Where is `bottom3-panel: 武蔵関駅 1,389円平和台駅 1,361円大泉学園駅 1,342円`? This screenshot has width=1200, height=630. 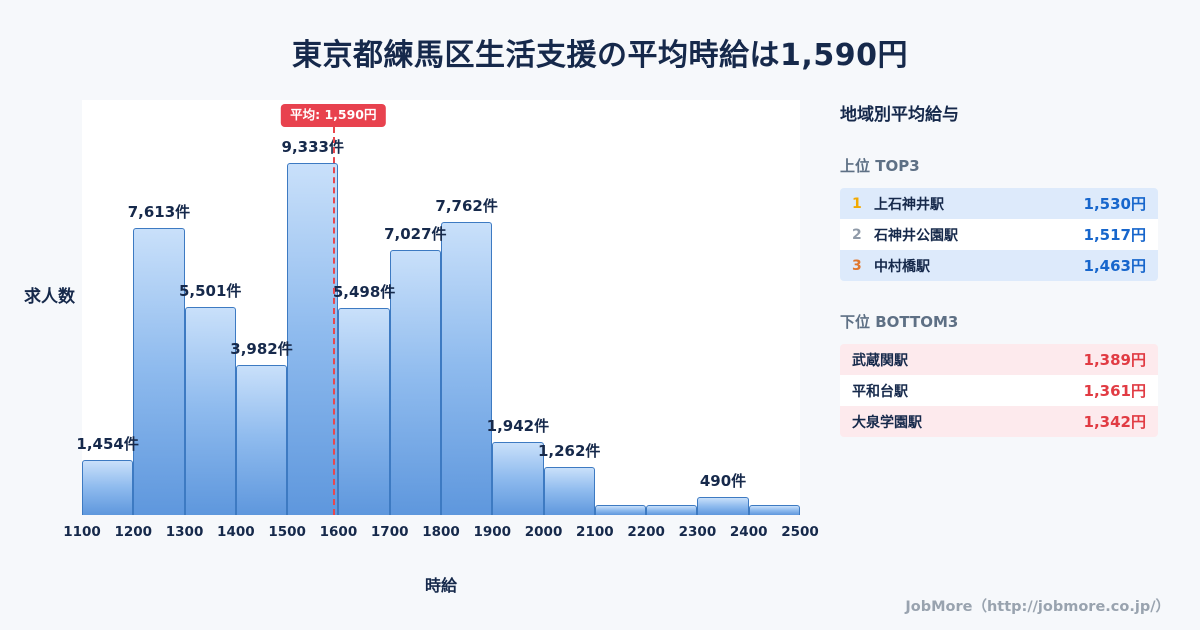
bottom3-panel: 武蔵関駅 1,389円平和台駅 1,361円大泉学園駅 1,342円 is located at coordinates (999, 390).